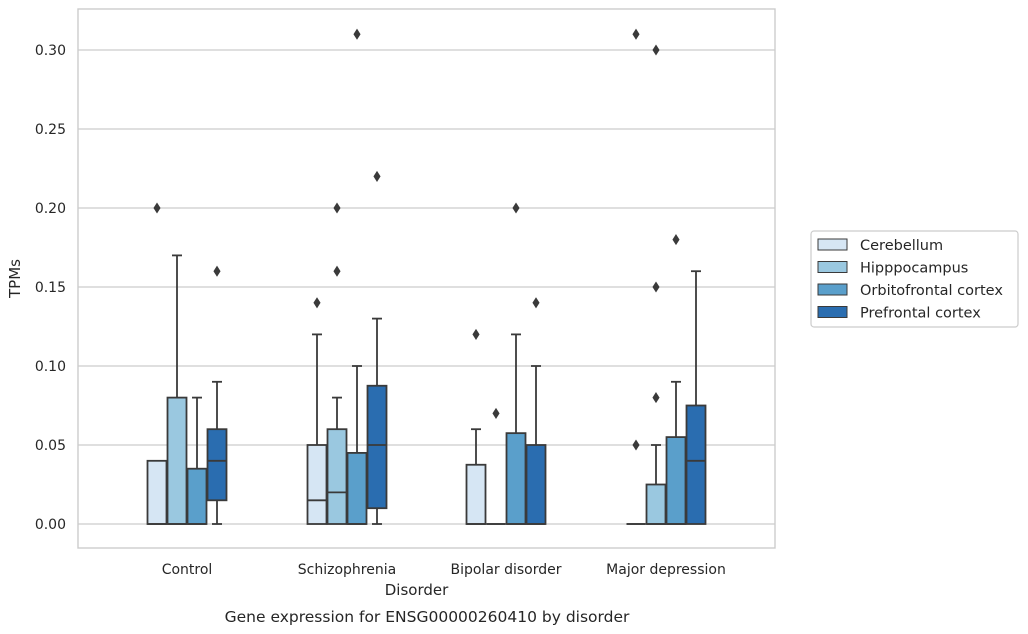 The width and height of the screenshot is (1028, 634). I want to click on x-tick-label: Bipolar disorder, so click(505, 570).